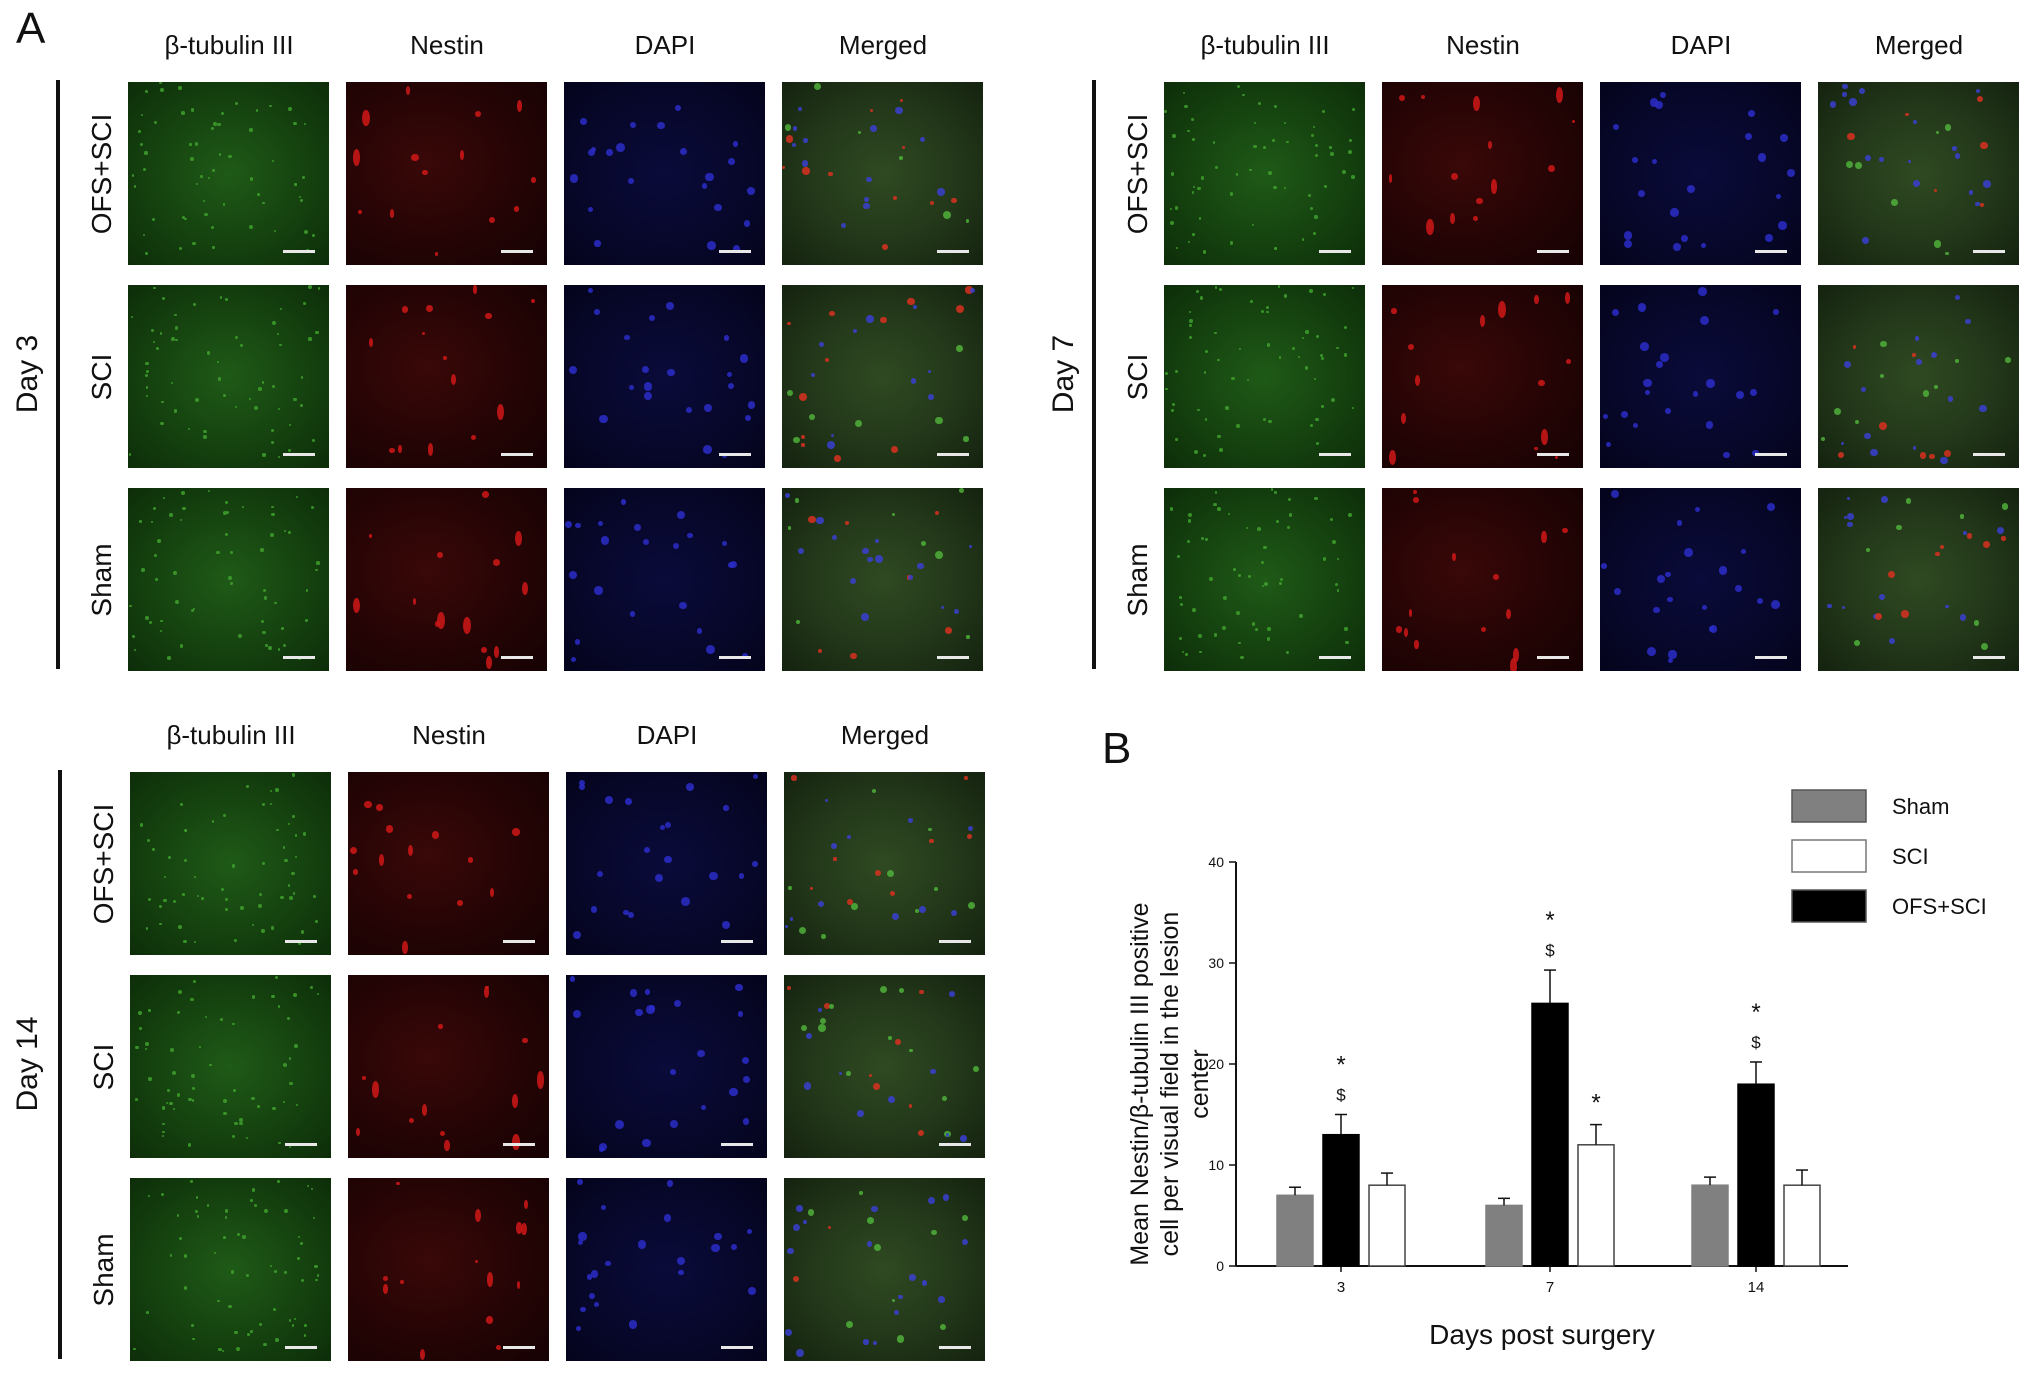 The image size is (2031, 1375). I want to click on legend-label: SCI, so click(1910, 856).